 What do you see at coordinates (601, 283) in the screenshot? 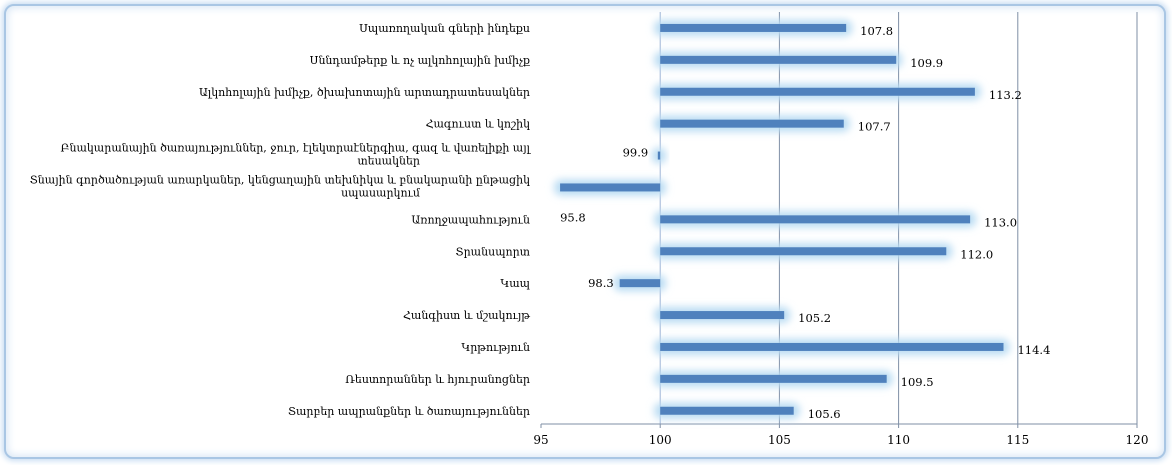
I see `value-label: 98.3` at bounding box center [601, 283].